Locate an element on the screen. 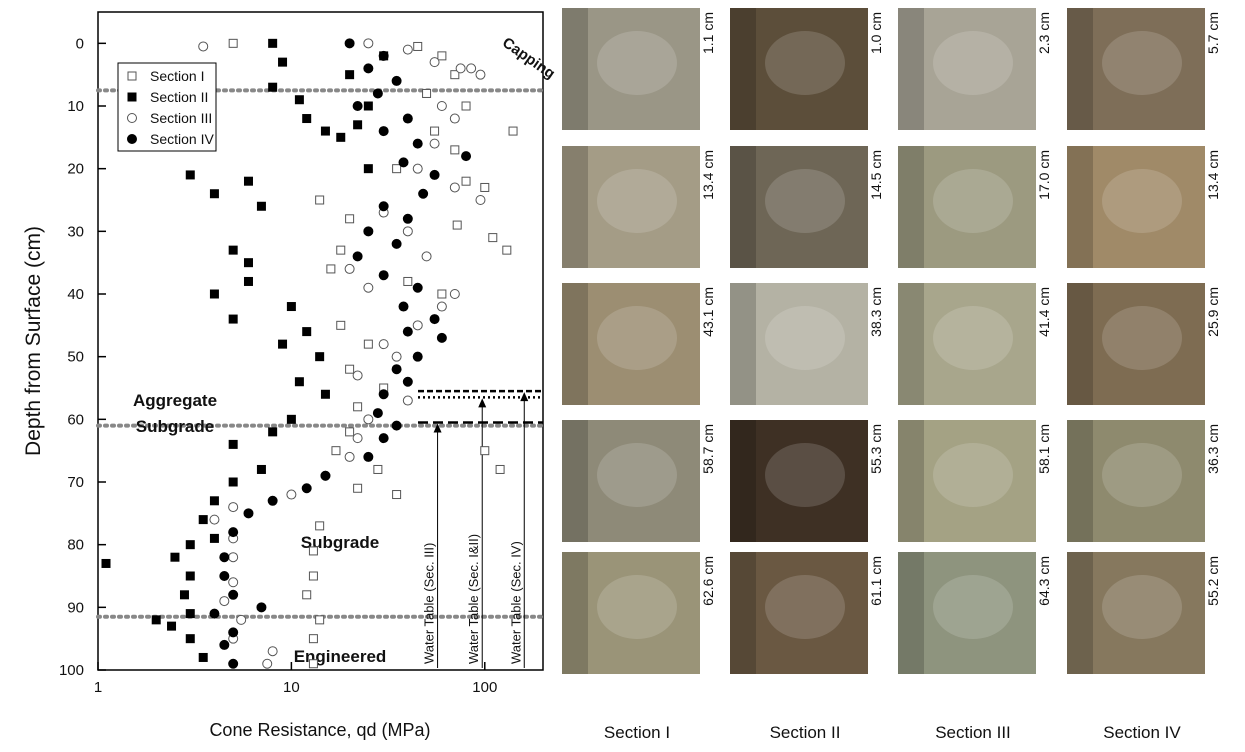  legend-label: Section I is located at coordinates (177, 76).